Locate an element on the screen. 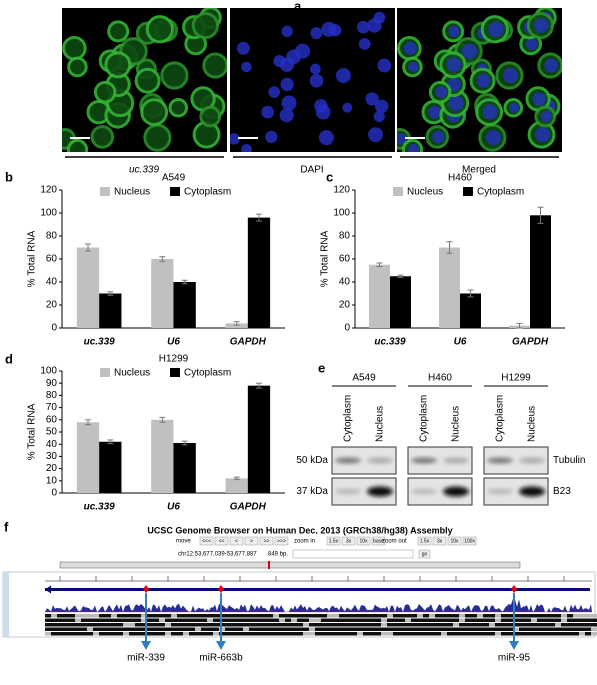  y-tick-label: 40 is located at coordinates (52, 444).